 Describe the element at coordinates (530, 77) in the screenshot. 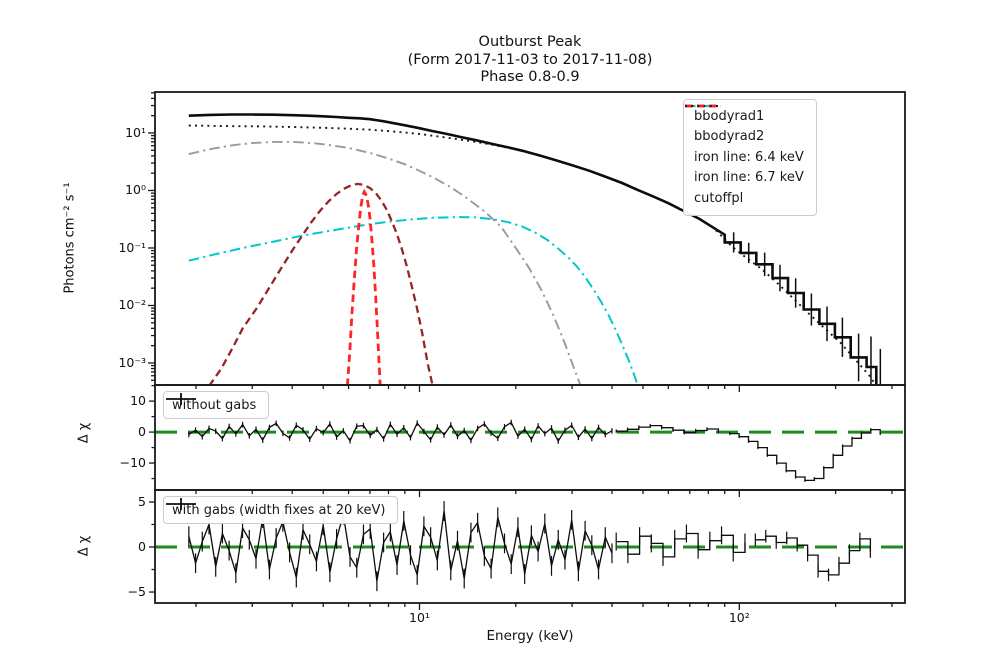

I see `title-line-3: Phase 0.8-0.9` at that location.